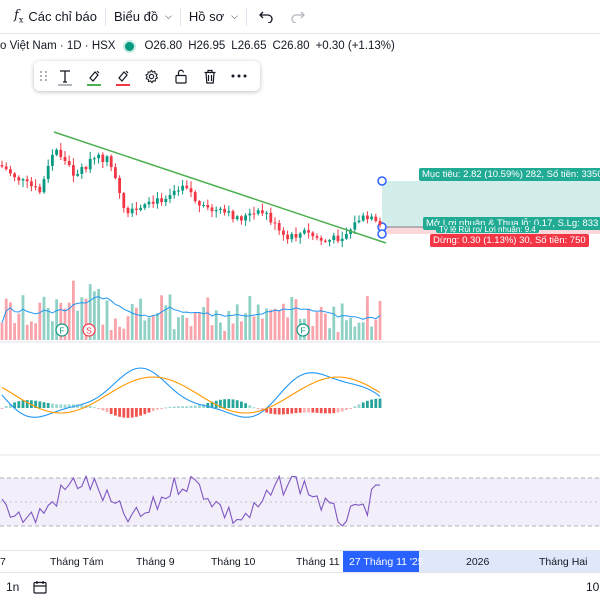  What do you see at coordinates (220, 187) in the screenshot?
I see `trendline` at bounding box center [220, 187].